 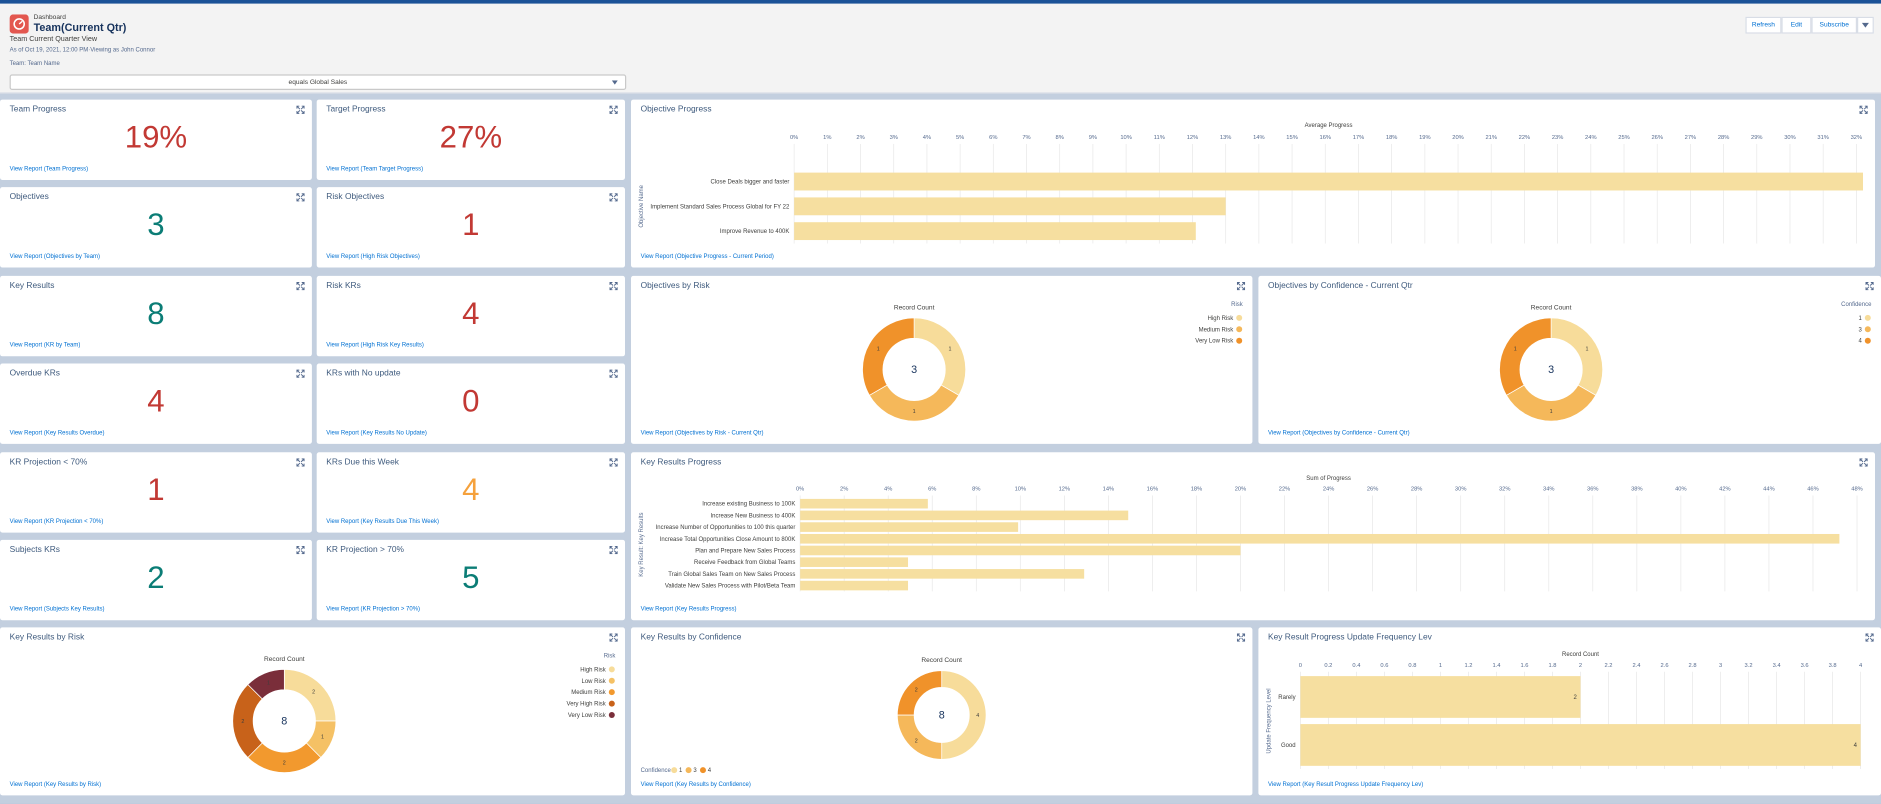 What do you see at coordinates (55, 784) in the screenshot?
I see `view-report-link: View Report (Key Results by Risk)` at bounding box center [55, 784].